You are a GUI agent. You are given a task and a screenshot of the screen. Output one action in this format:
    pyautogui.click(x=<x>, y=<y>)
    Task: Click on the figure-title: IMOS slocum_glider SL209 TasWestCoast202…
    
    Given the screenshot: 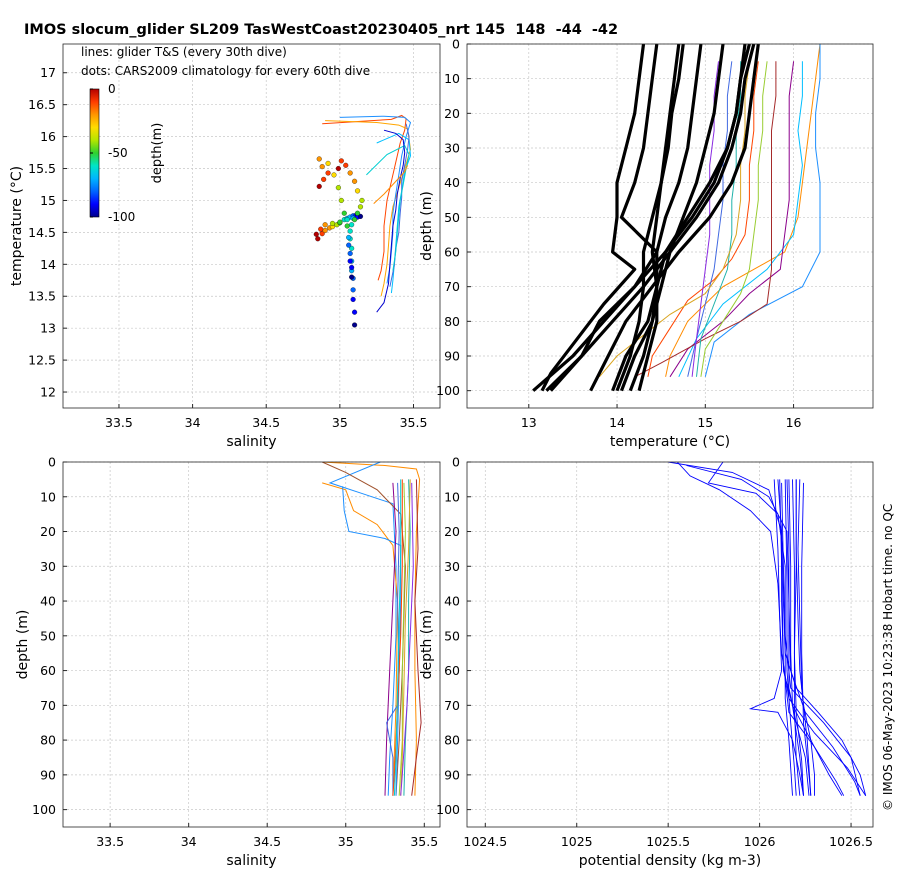 What is the action you would take?
    pyautogui.click(x=321, y=30)
    